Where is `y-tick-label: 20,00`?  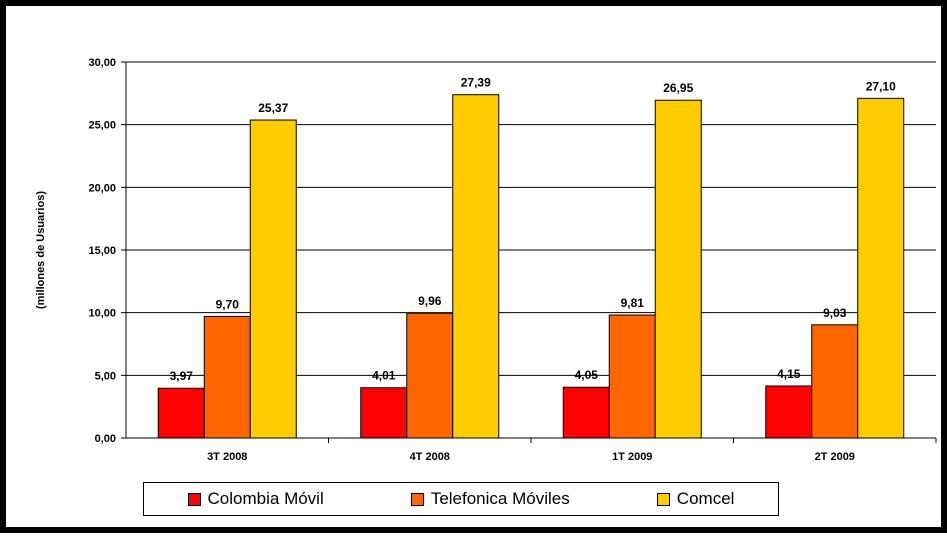
y-tick-label: 20,00 is located at coordinates (102, 188).